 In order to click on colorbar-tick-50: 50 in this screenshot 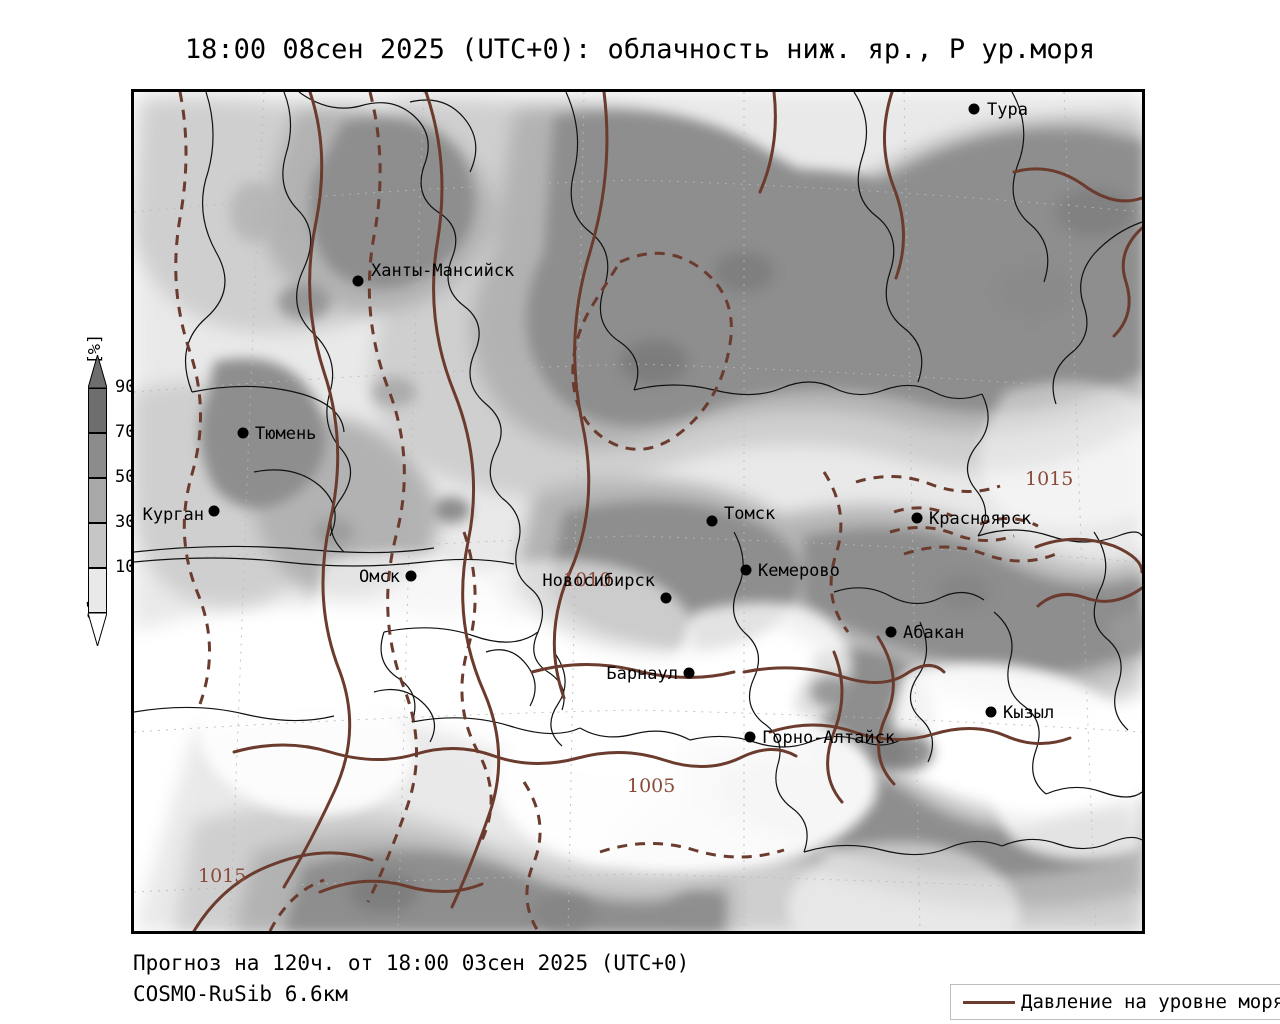, I will do `click(125, 477)`.